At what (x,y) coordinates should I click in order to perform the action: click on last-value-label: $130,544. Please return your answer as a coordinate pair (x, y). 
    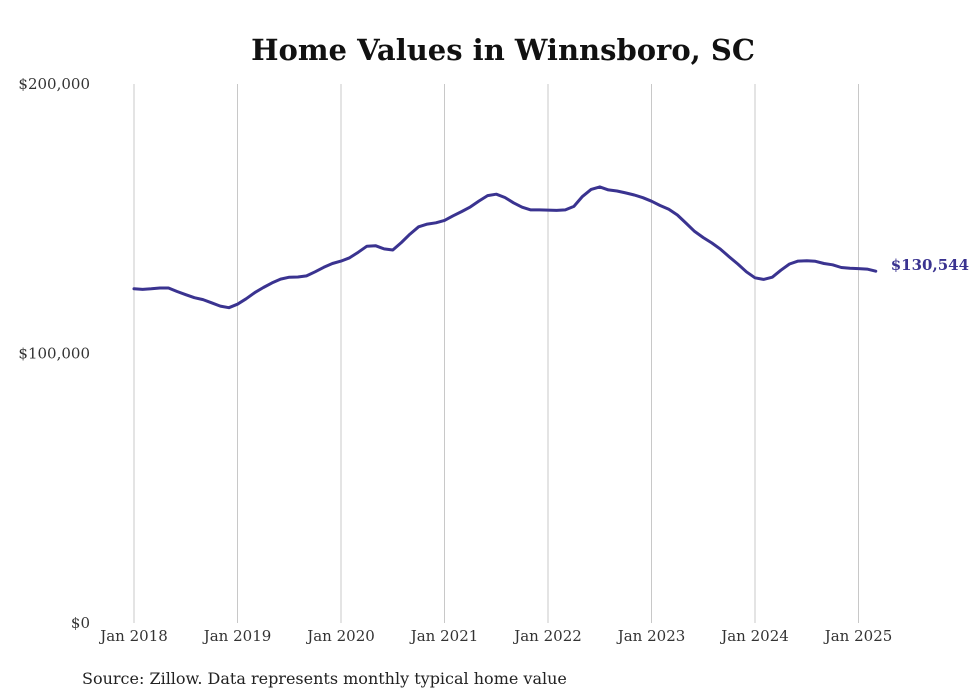
    Looking at the image, I should click on (930, 265).